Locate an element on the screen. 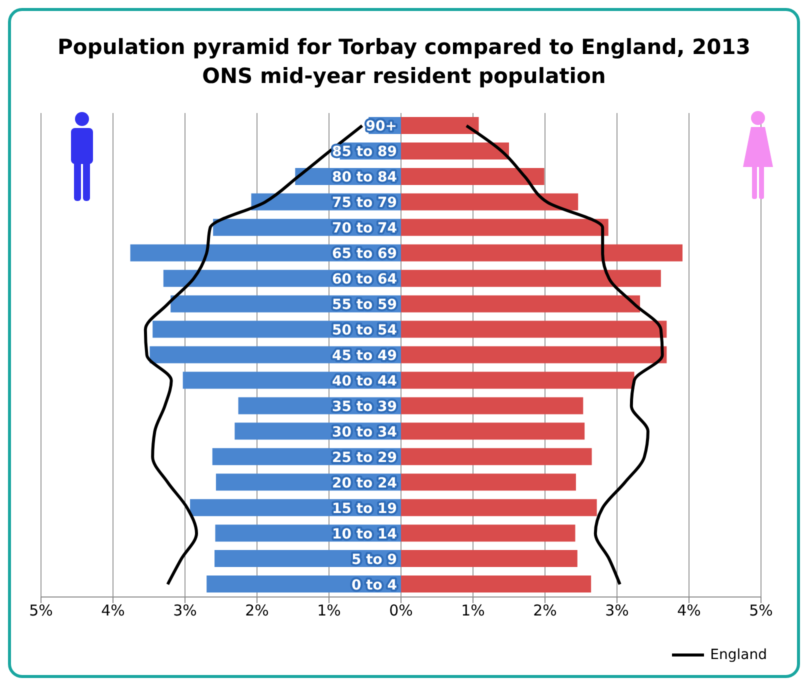 This screenshot has height=682, width=806. y-tick-label: 80 to 84 is located at coordinates (365, 178).